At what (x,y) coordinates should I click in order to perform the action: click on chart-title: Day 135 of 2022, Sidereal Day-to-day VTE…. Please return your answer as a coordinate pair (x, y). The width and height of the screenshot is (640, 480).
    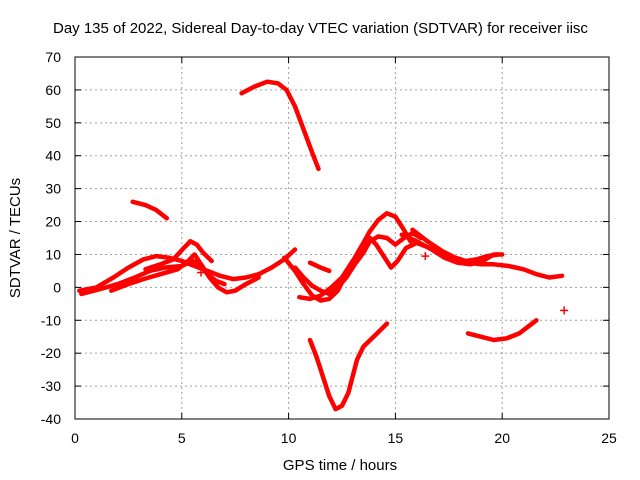
    Looking at the image, I should click on (320, 28).